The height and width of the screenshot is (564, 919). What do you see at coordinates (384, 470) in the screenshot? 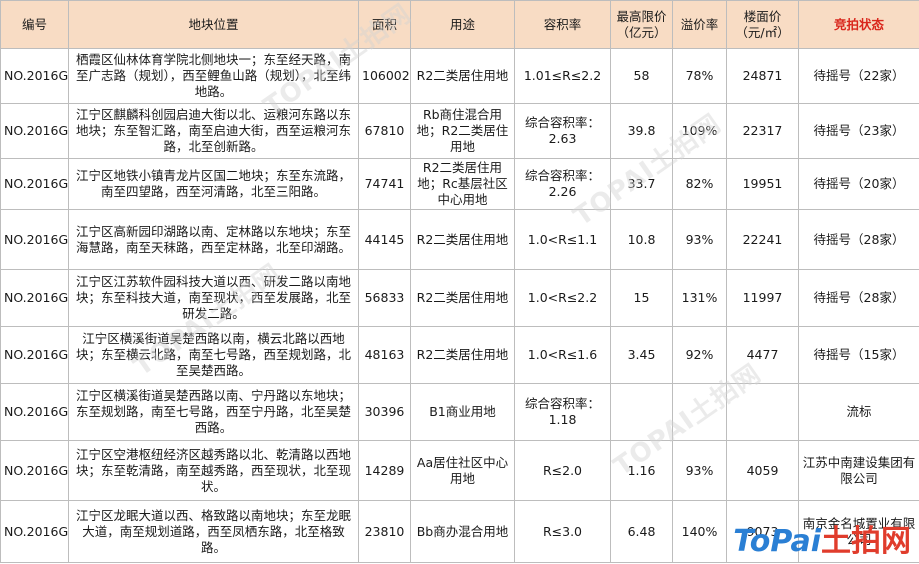
I see `cell-area: 14289` at bounding box center [384, 470].